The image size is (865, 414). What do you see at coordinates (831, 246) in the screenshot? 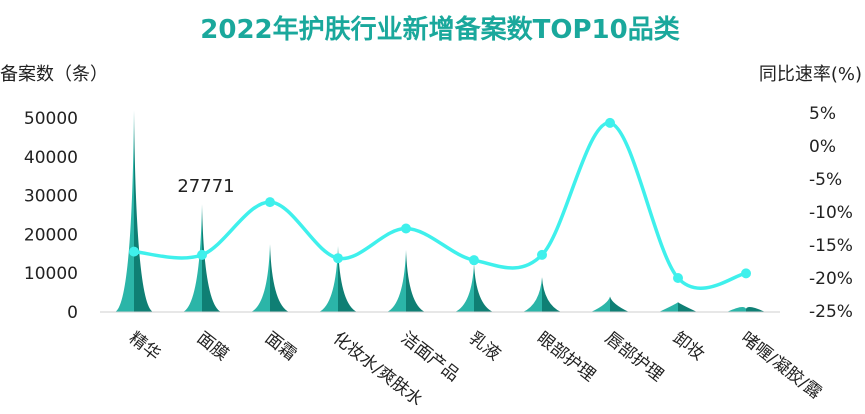
I see `right-tick-label: -15%` at bounding box center [831, 246].